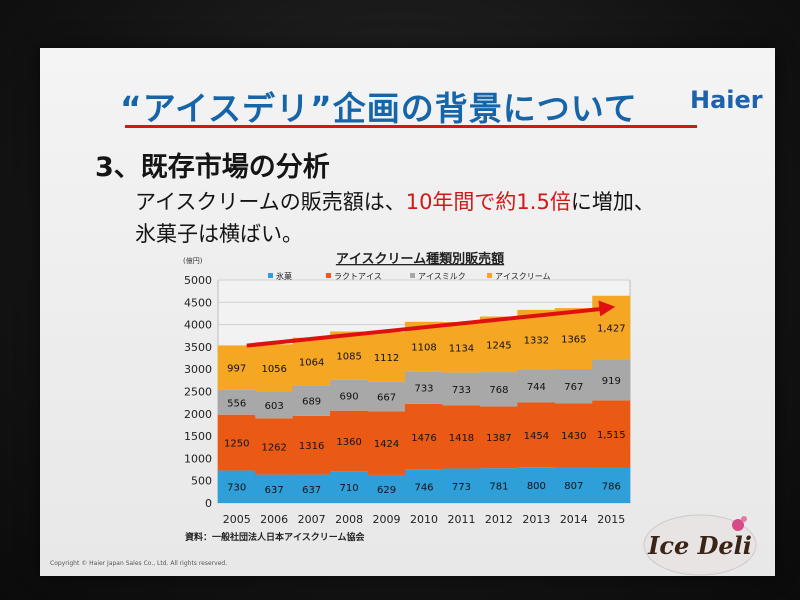 The height and width of the screenshot is (600, 800). I want to click on x-tick-label: 2005, so click(237, 519).